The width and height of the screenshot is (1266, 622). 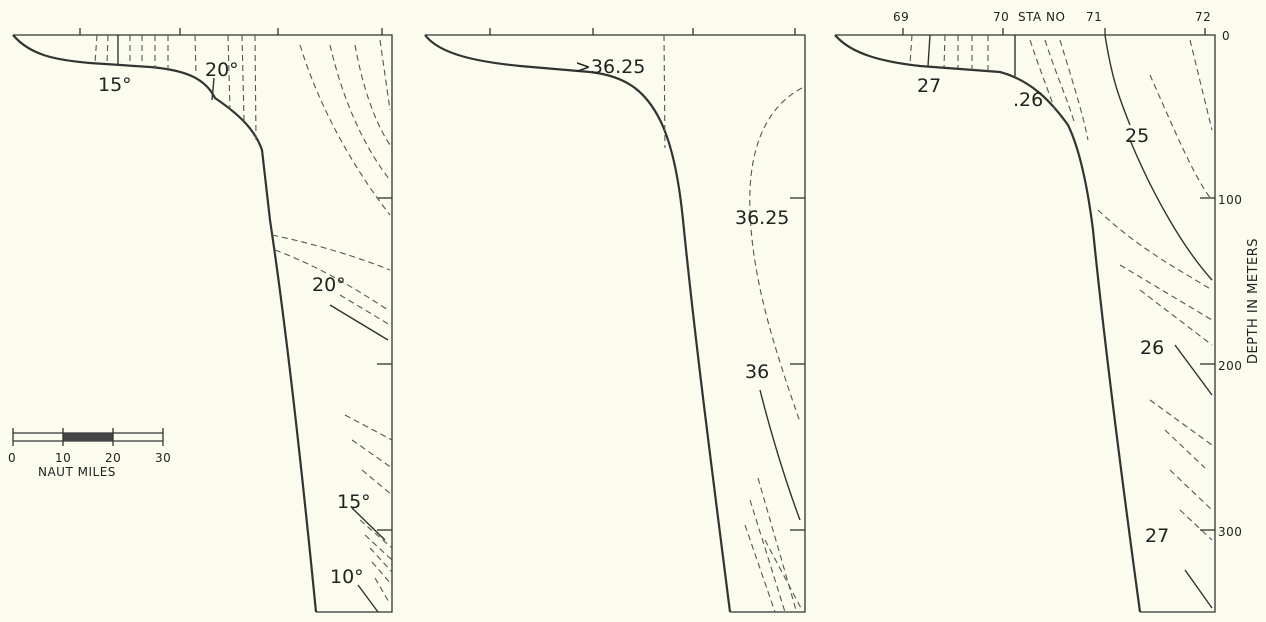 What do you see at coordinates (1137, 136) in the screenshot?
I see `sigma-label-25: 25` at bounding box center [1137, 136].